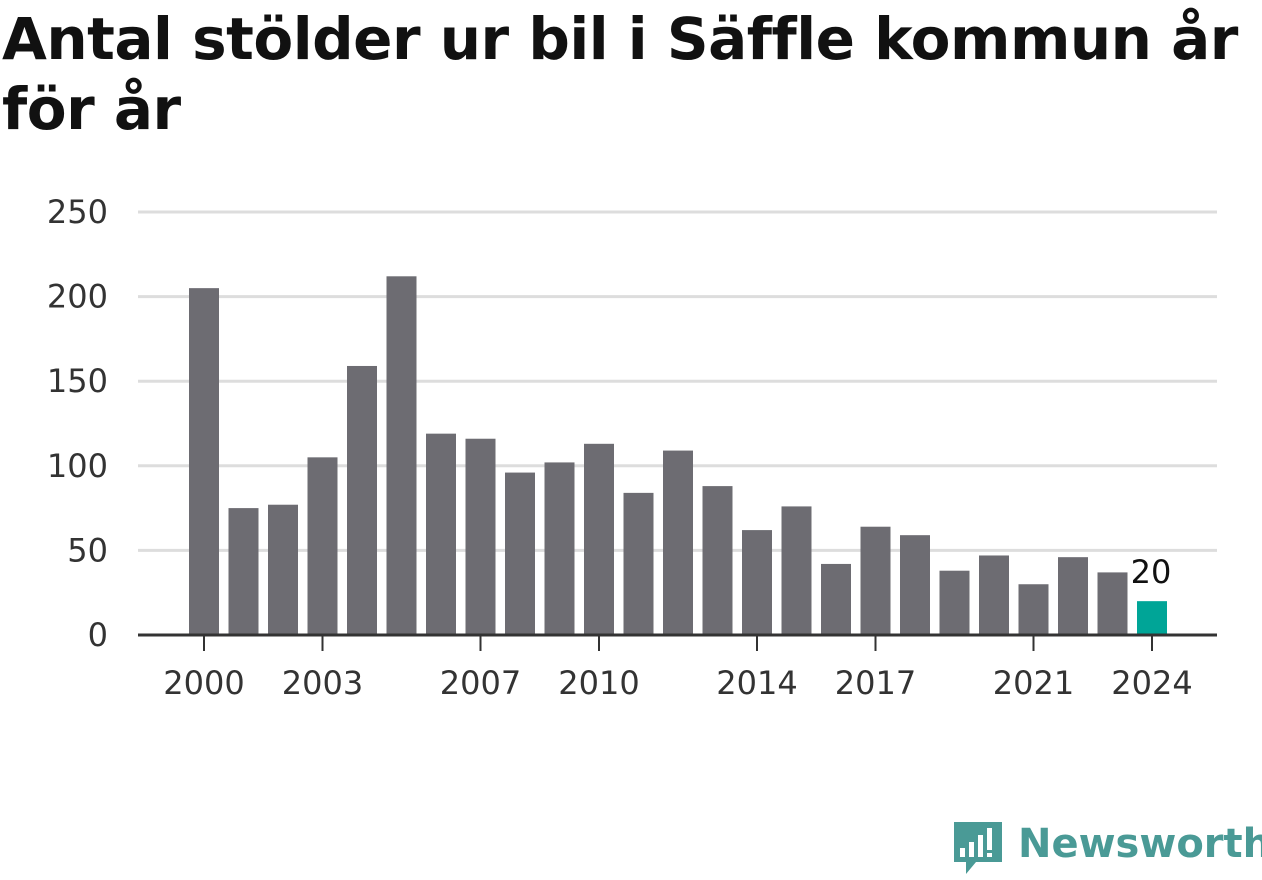 This screenshot has height=880, width=1262. Describe the element at coordinates (77, 297) in the screenshot. I see `y-tick-label: 200` at that location.